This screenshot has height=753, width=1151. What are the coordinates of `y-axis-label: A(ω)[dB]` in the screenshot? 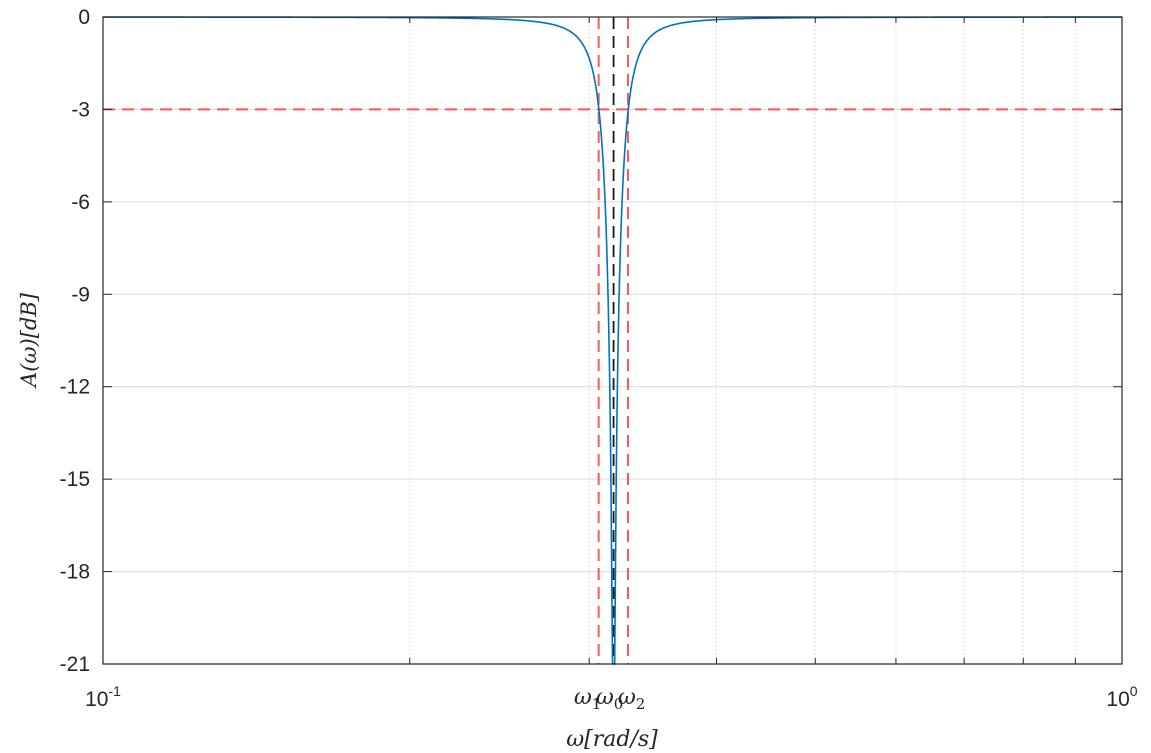 It's located at (29, 340).